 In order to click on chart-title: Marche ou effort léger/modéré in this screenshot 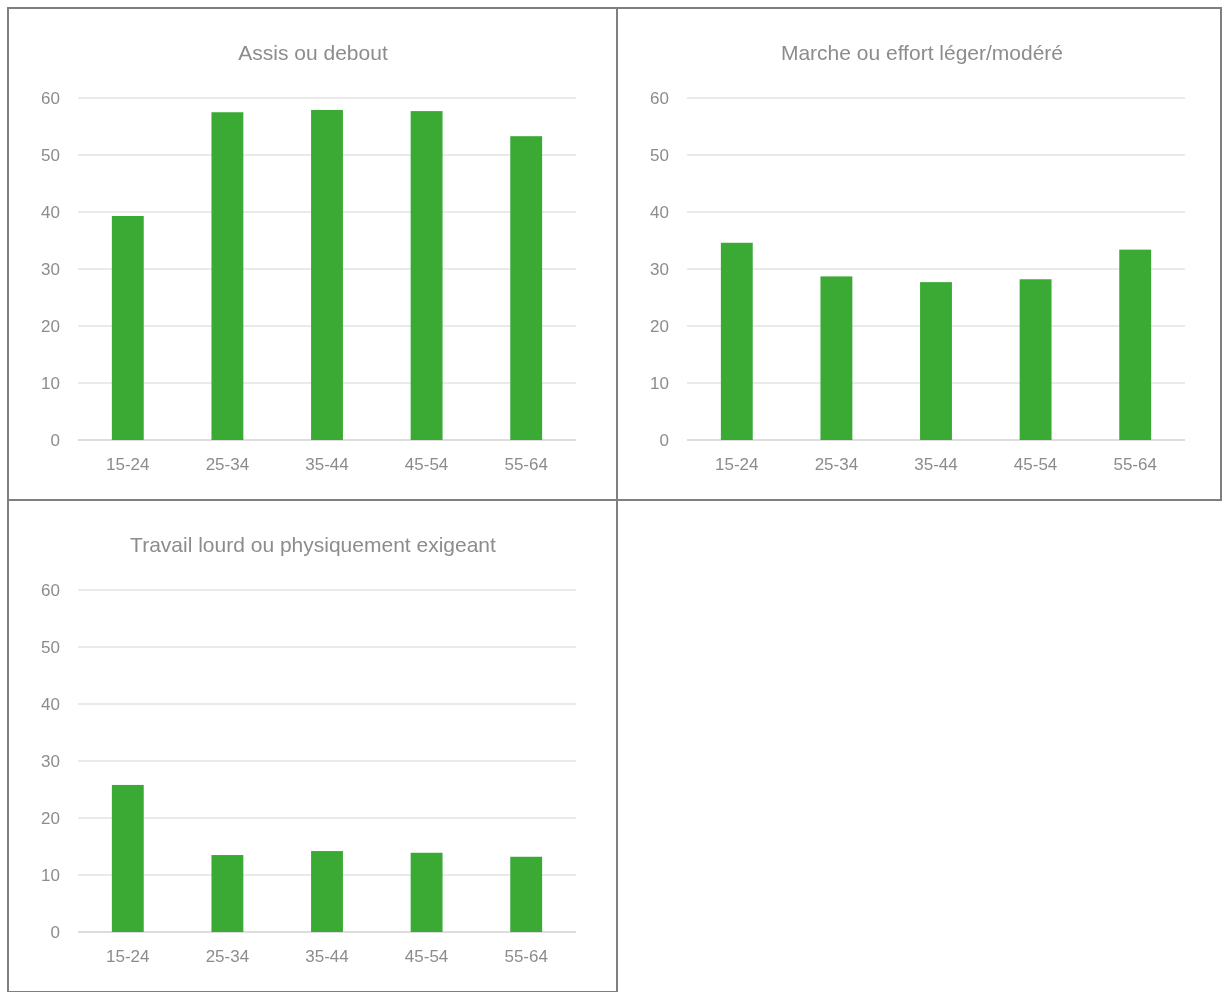, I will do `click(922, 52)`.